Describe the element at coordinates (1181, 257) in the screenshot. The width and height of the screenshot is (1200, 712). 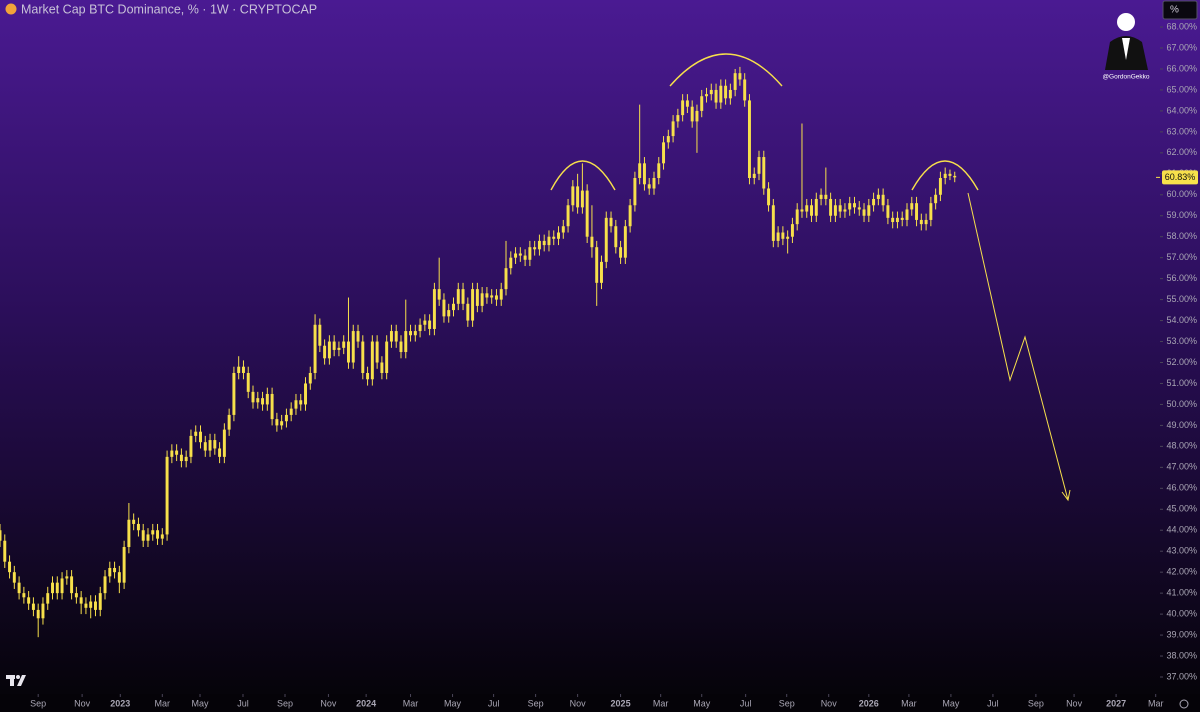
I see `y-tick-label: 57.00%` at that location.